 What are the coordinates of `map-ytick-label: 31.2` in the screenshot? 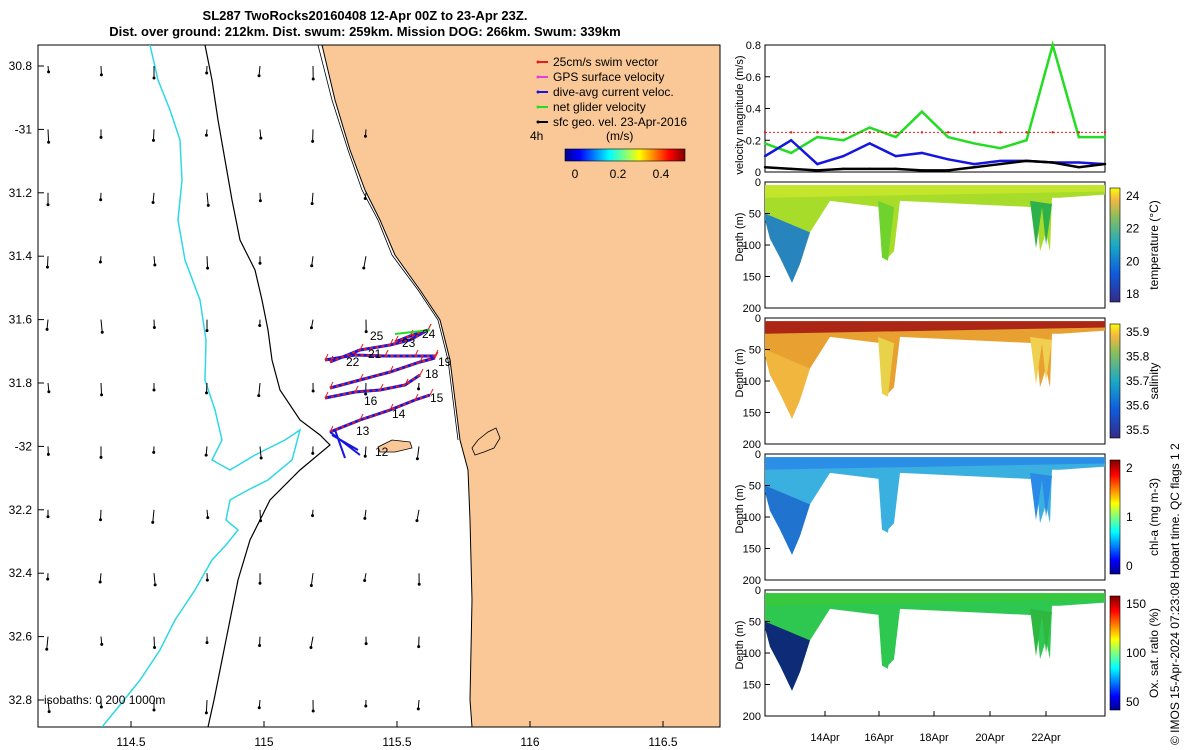 It's located at (21, 193).